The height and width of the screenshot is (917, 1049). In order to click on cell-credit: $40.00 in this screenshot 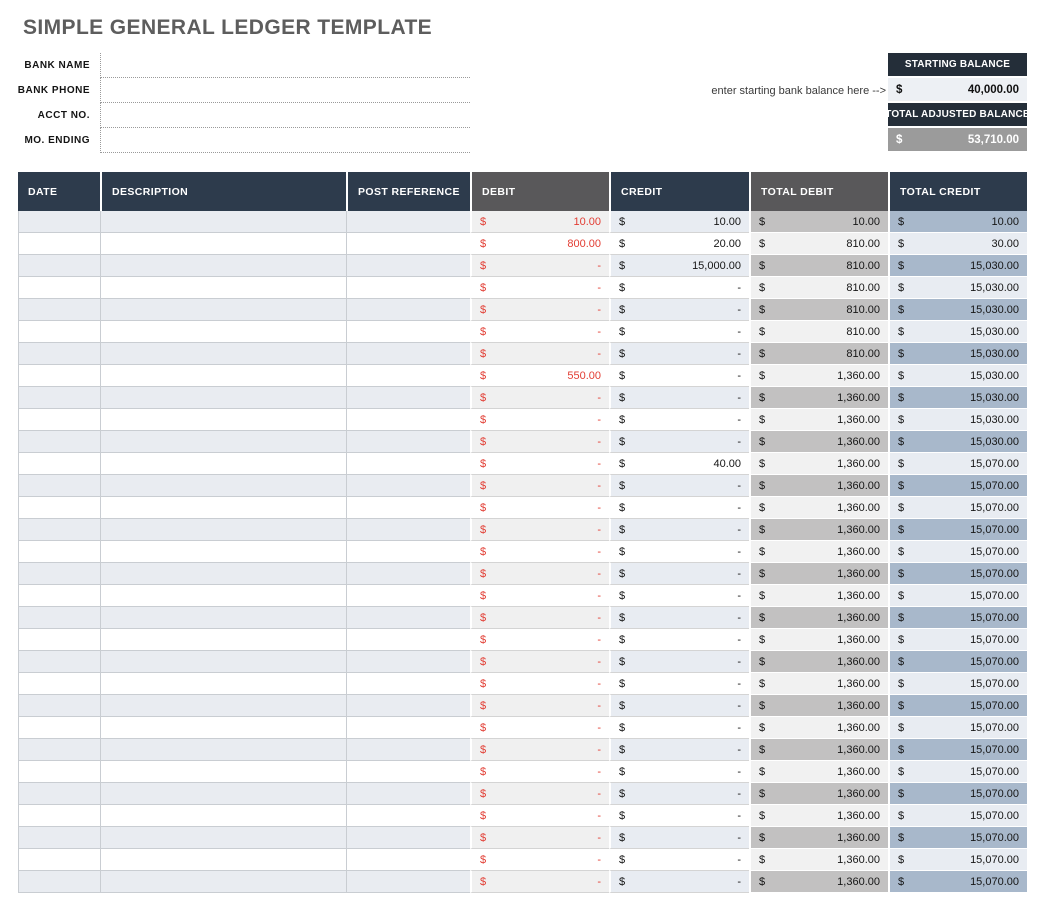, I will do `click(679, 464)`.